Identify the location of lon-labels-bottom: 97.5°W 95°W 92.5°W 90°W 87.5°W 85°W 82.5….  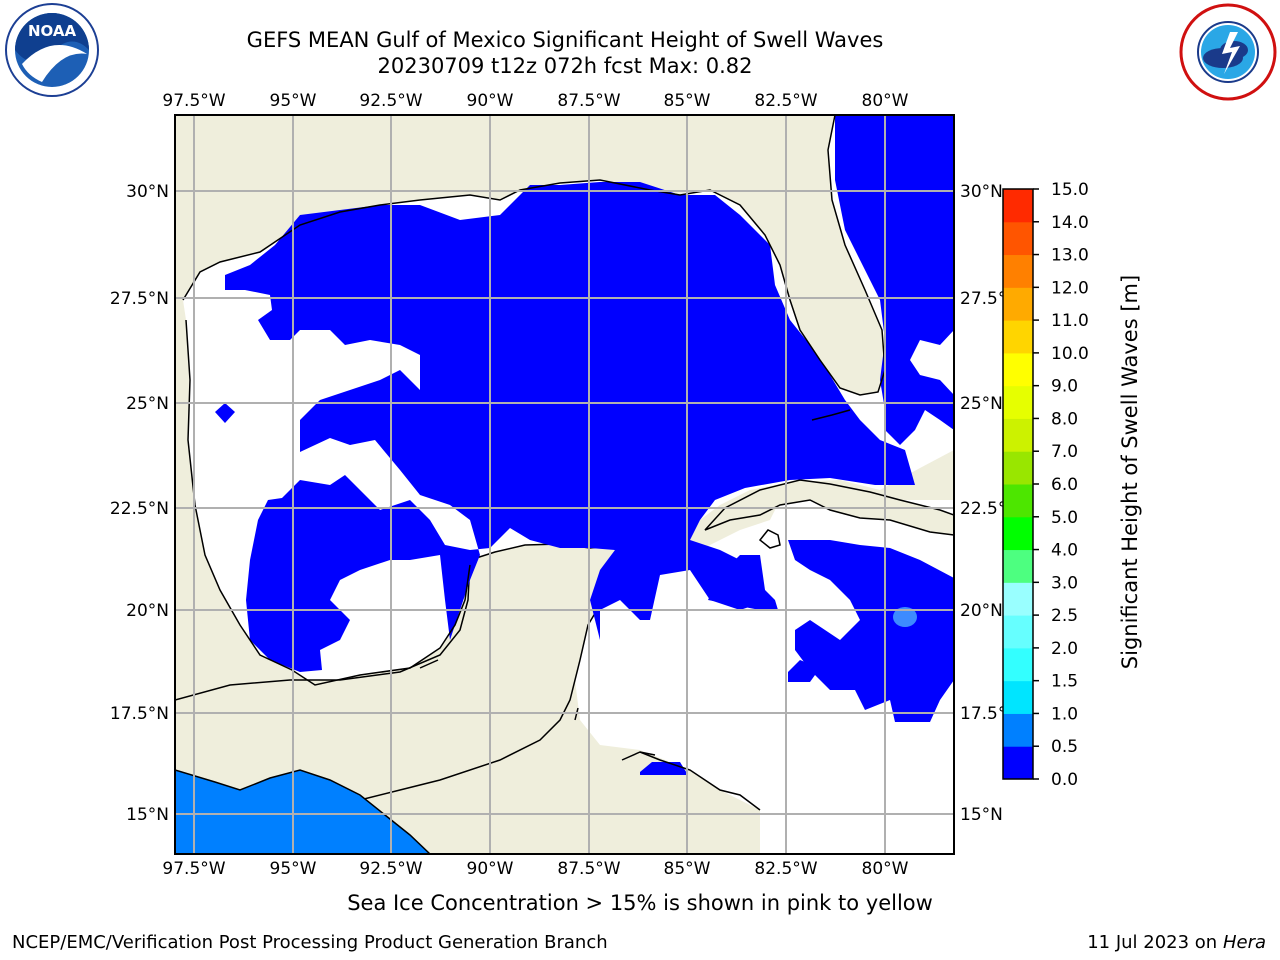
(535, 869).